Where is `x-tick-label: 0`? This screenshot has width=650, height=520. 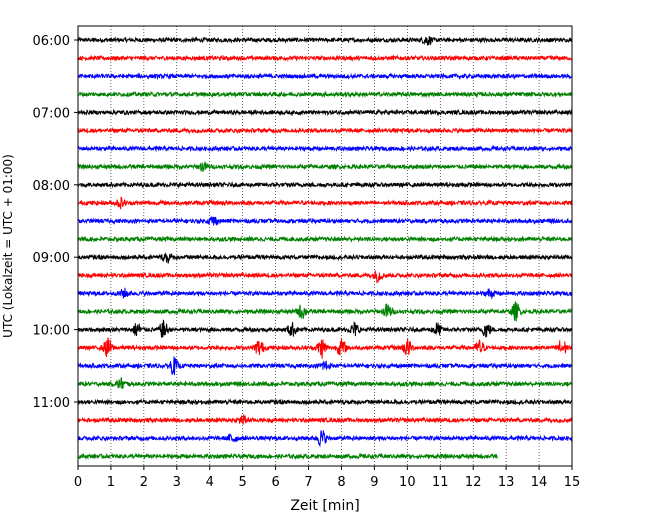
x-tick-label: 0 is located at coordinates (78, 482).